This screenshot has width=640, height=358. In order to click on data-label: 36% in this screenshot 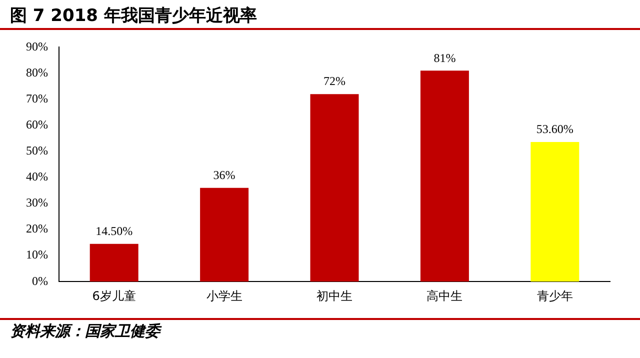, I will do `click(224, 175)`.